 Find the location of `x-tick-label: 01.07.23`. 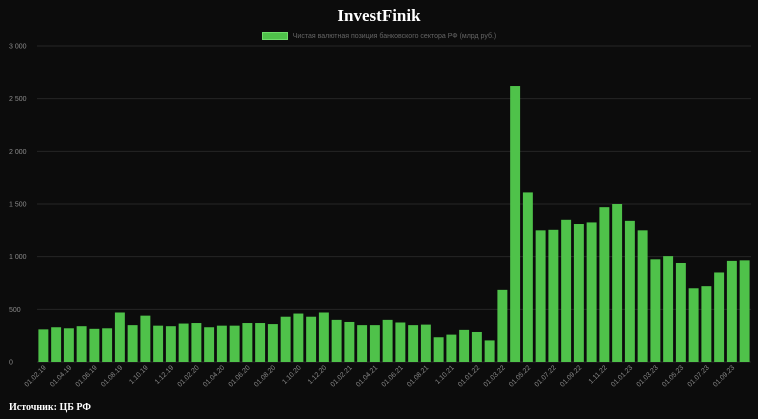

x-tick-label: 01.07.23 is located at coordinates (699, 376).